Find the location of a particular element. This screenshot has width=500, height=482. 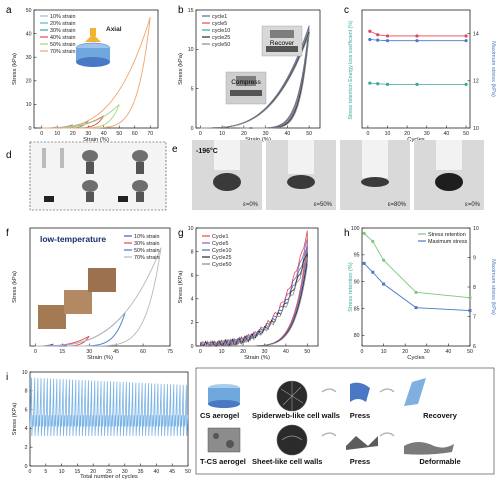

panel-g-curves is located at coordinates (253, 288).